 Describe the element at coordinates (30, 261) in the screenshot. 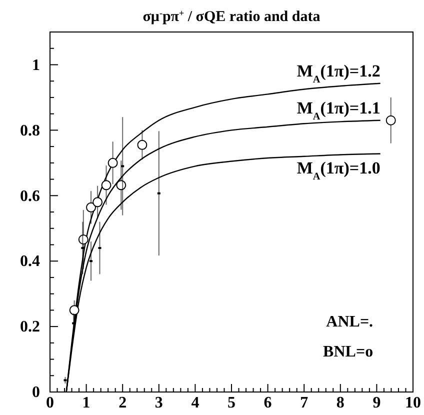

I see `y-tick-label: 0.4` at that location.